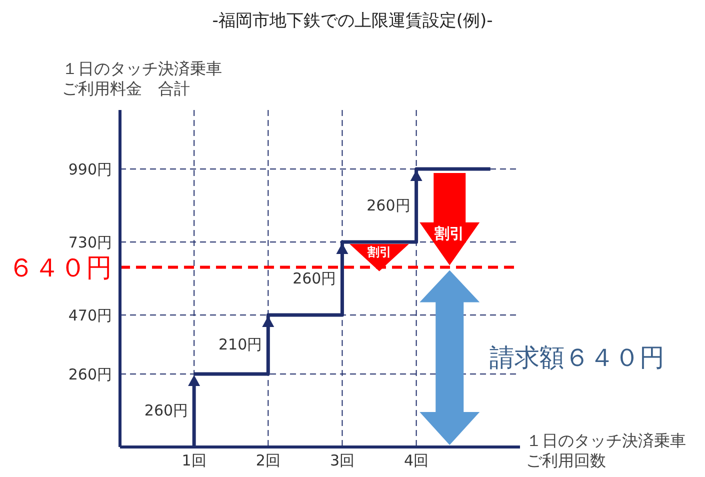  Describe the element at coordinates (577, 357) in the screenshot. I see `annotation: 請求額６４０円` at that location.